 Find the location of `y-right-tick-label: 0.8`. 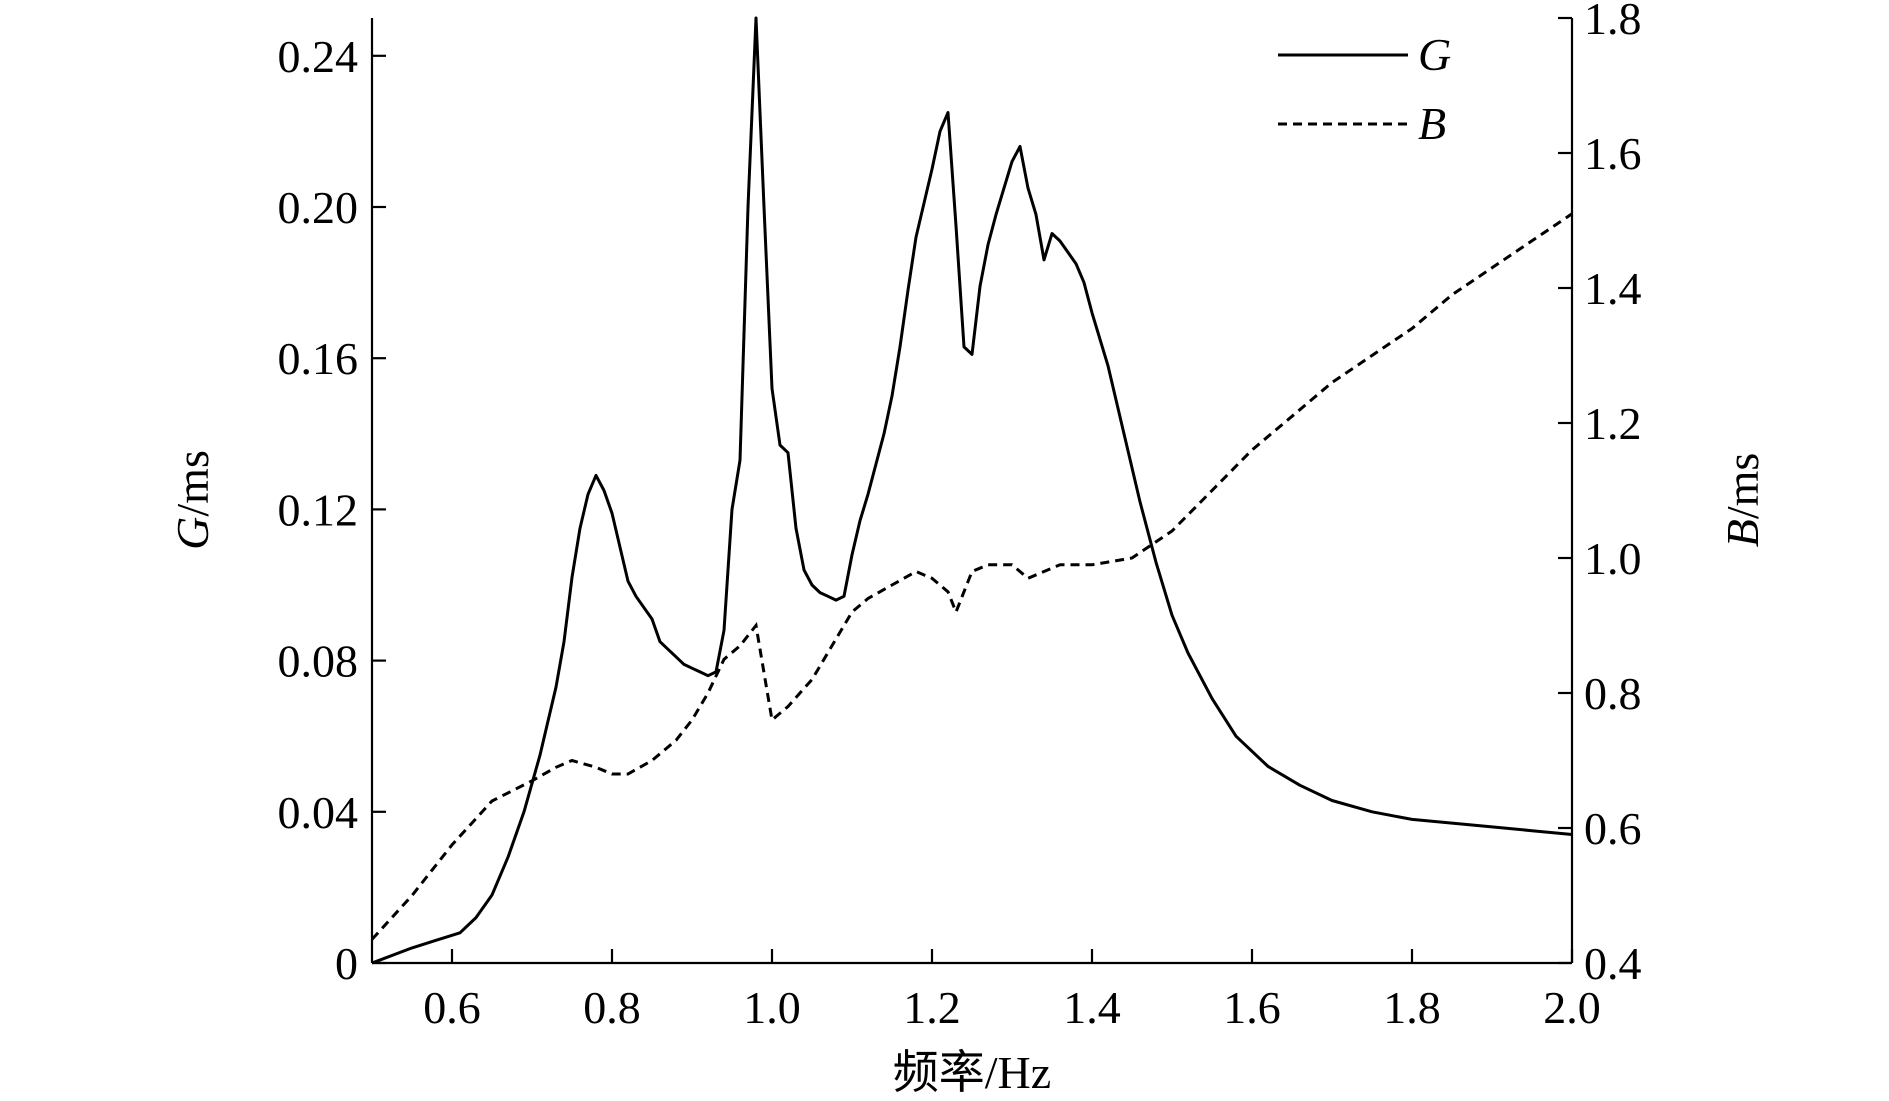

y-right-tick-label: 0.8 is located at coordinates (1613, 693).